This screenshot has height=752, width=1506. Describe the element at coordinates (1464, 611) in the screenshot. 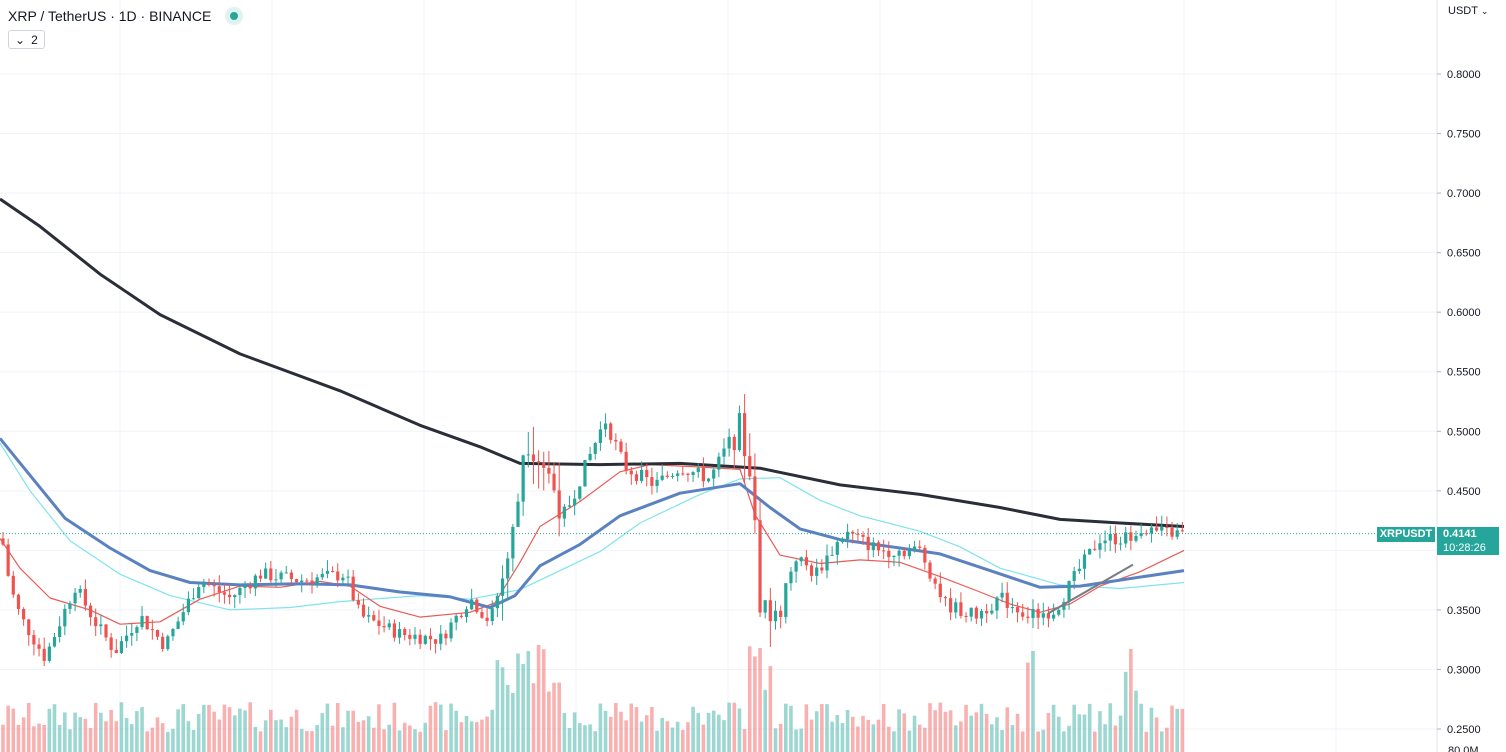

I see `price-tick-label: 0.3500` at that location.